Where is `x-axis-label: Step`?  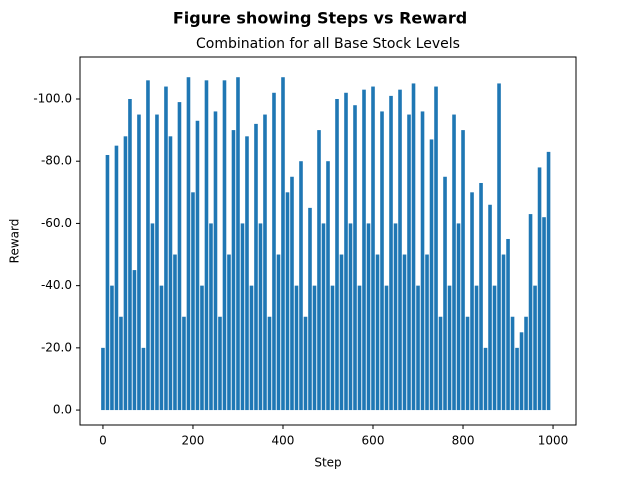 x-axis-label: Step is located at coordinates (327, 463).